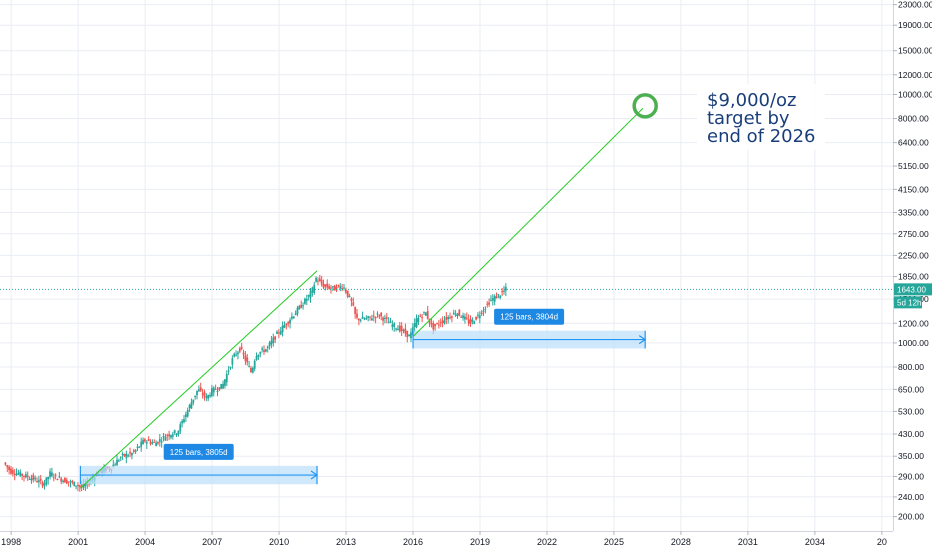  Describe the element at coordinates (199, 464) in the screenshot. I see `date-range-0: 125 bars, 3805d` at that location.